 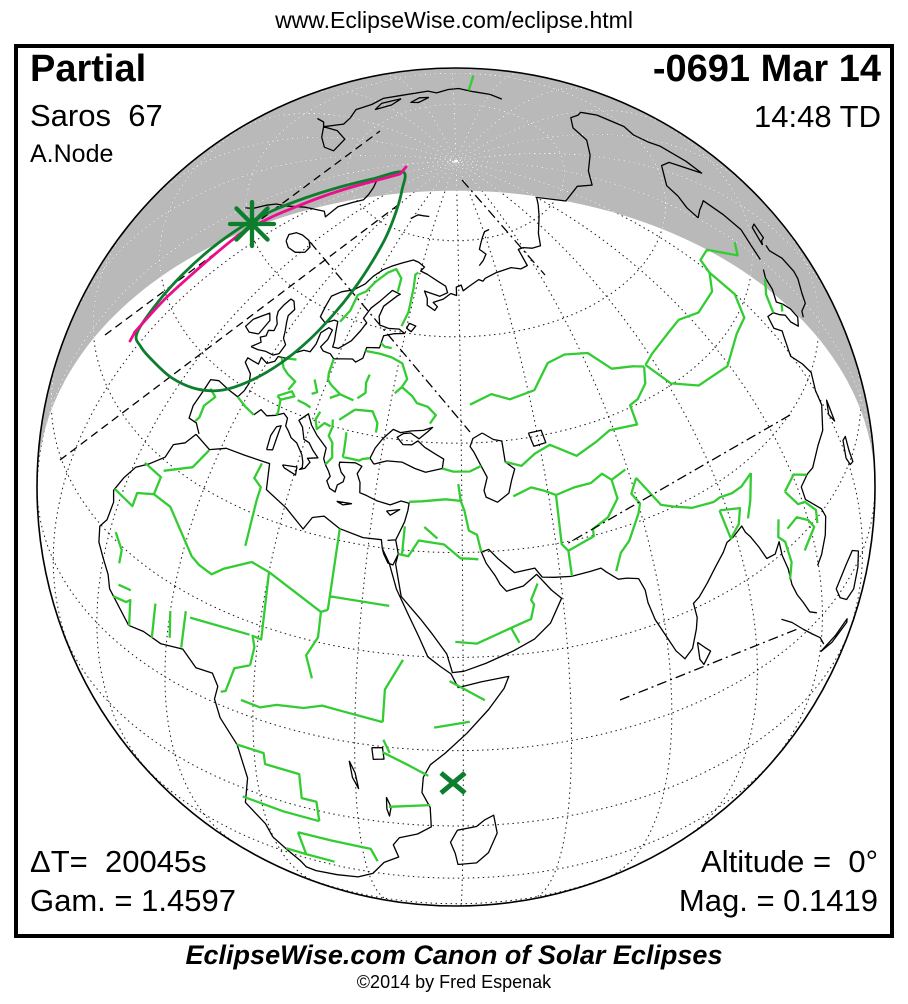 What do you see at coordinates (817, 116) in the screenshot?
I see `time-label: 14:48 TD` at bounding box center [817, 116].